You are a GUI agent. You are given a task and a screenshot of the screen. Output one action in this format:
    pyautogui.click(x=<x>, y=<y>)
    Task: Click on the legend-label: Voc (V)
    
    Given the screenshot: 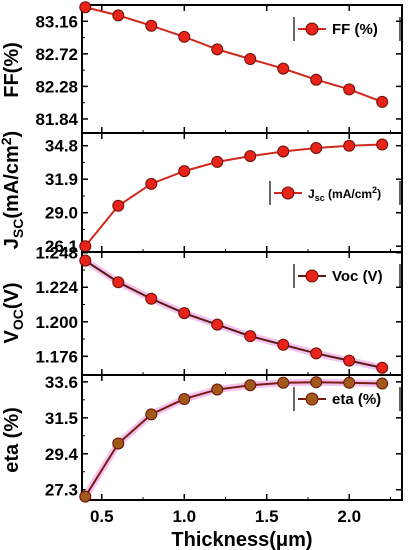 What is the action you would take?
    pyautogui.click(x=357, y=276)
    